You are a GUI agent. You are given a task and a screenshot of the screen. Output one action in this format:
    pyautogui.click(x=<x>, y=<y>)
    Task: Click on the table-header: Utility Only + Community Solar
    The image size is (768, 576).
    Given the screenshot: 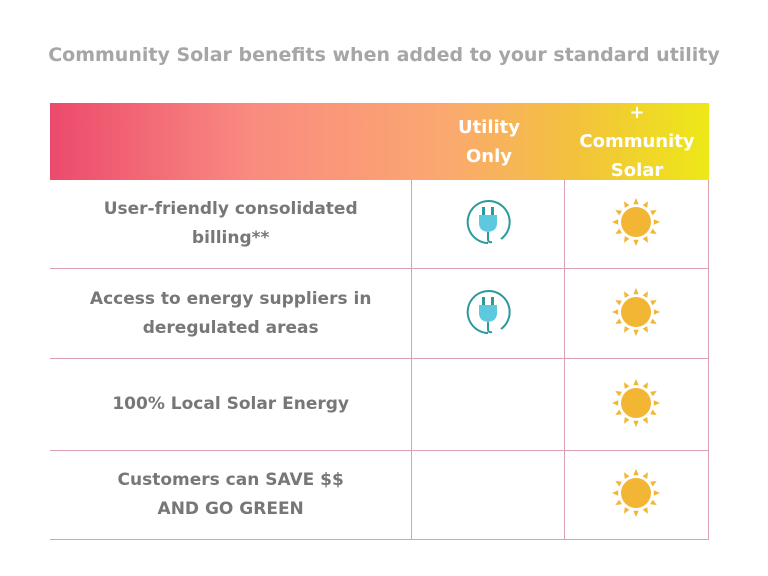 What is the action you would take?
    pyautogui.click(x=379, y=141)
    